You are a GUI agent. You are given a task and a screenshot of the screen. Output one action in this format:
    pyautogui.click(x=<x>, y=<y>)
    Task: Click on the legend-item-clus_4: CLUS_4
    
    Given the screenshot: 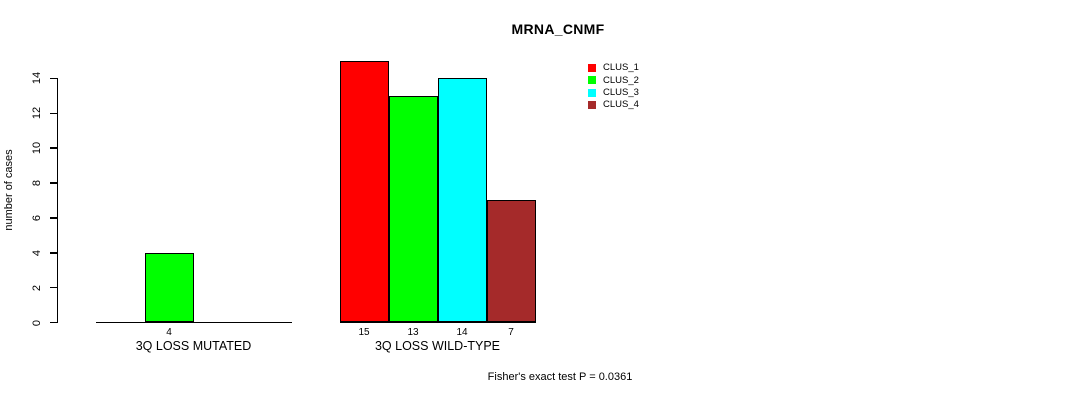 What is the action you would take?
    pyautogui.click(x=613, y=105)
    